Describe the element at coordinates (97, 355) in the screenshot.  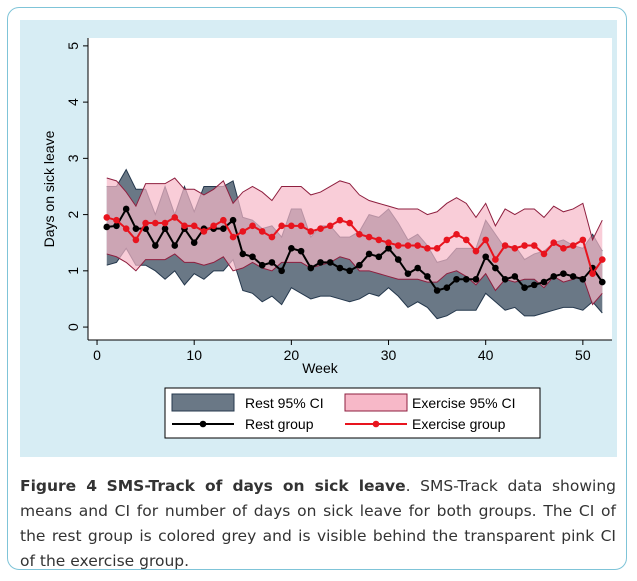
I see `x-tick-label: 0` at that location.